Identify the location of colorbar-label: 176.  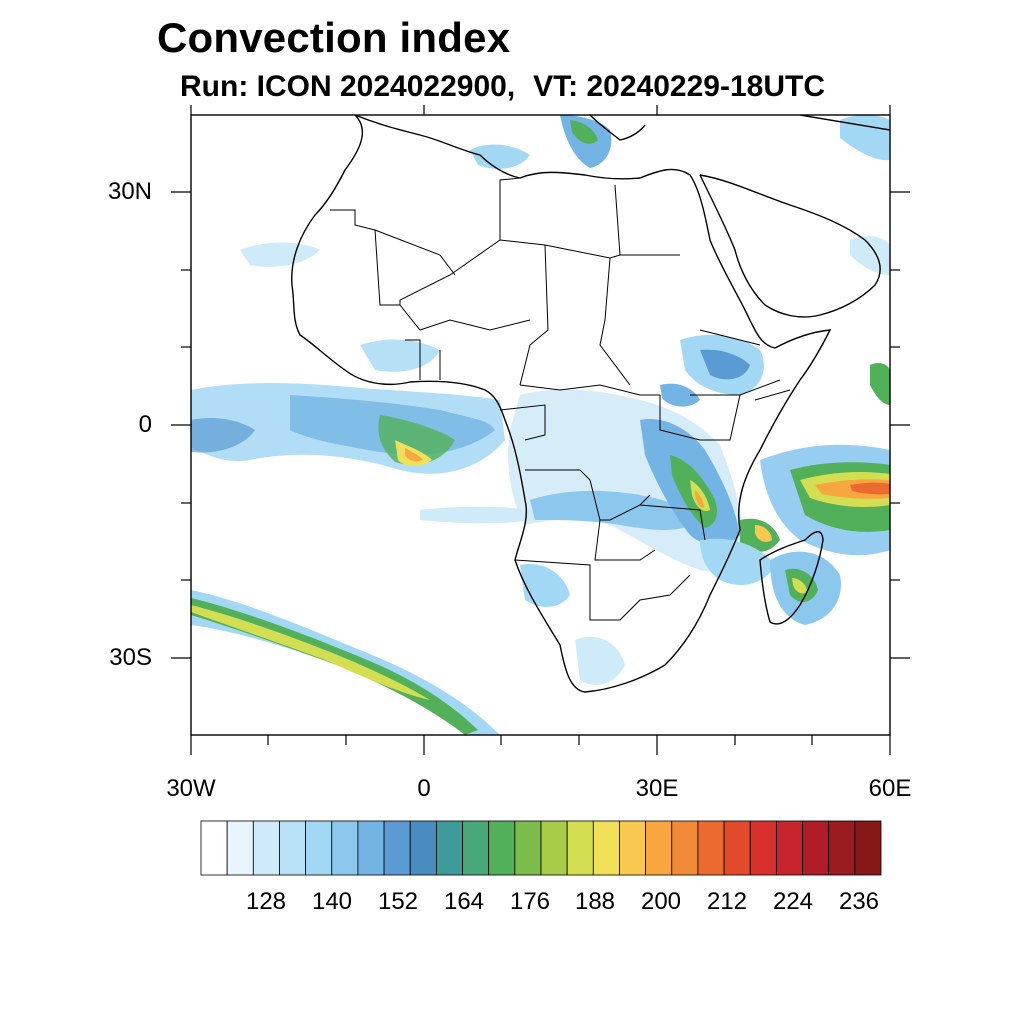
(530, 901).